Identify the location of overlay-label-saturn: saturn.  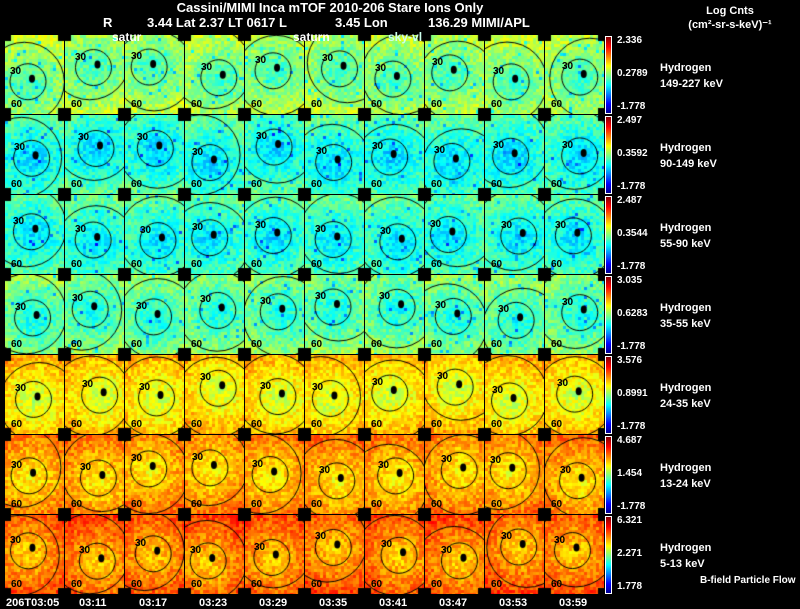
(311, 37).